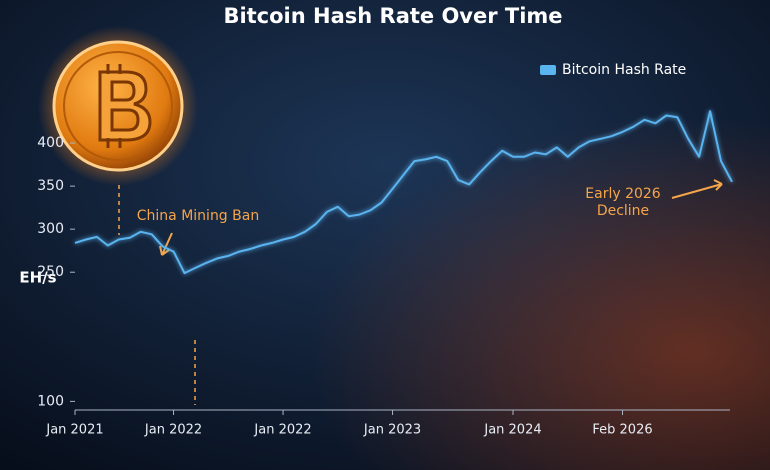  What do you see at coordinates (125, 106) in the screenshot?
I see `bitcoin-glyph` at bounding box center [125, 106].